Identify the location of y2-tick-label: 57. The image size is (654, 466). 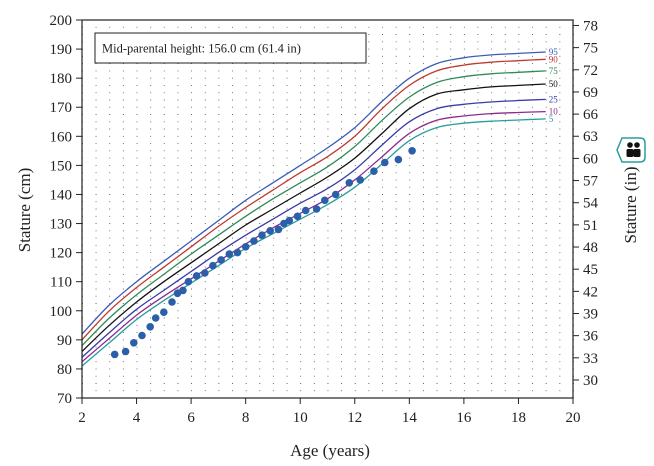
(591, 182).